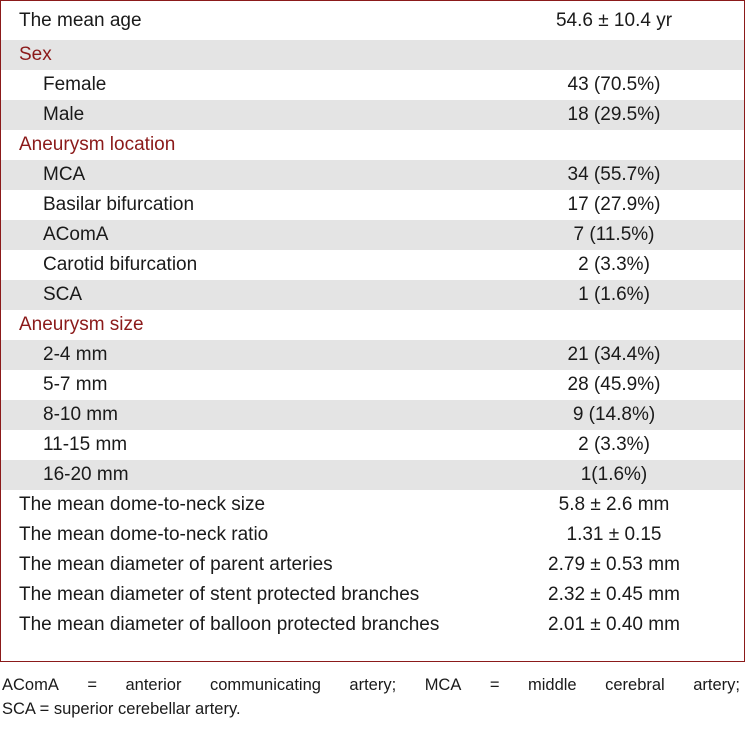 This screenshot has height=729, width=747. What do you see at coordinates (75, 384) in the screenshot?
I see `row-label: 5-7 mm` at bounding box center [75, 384].